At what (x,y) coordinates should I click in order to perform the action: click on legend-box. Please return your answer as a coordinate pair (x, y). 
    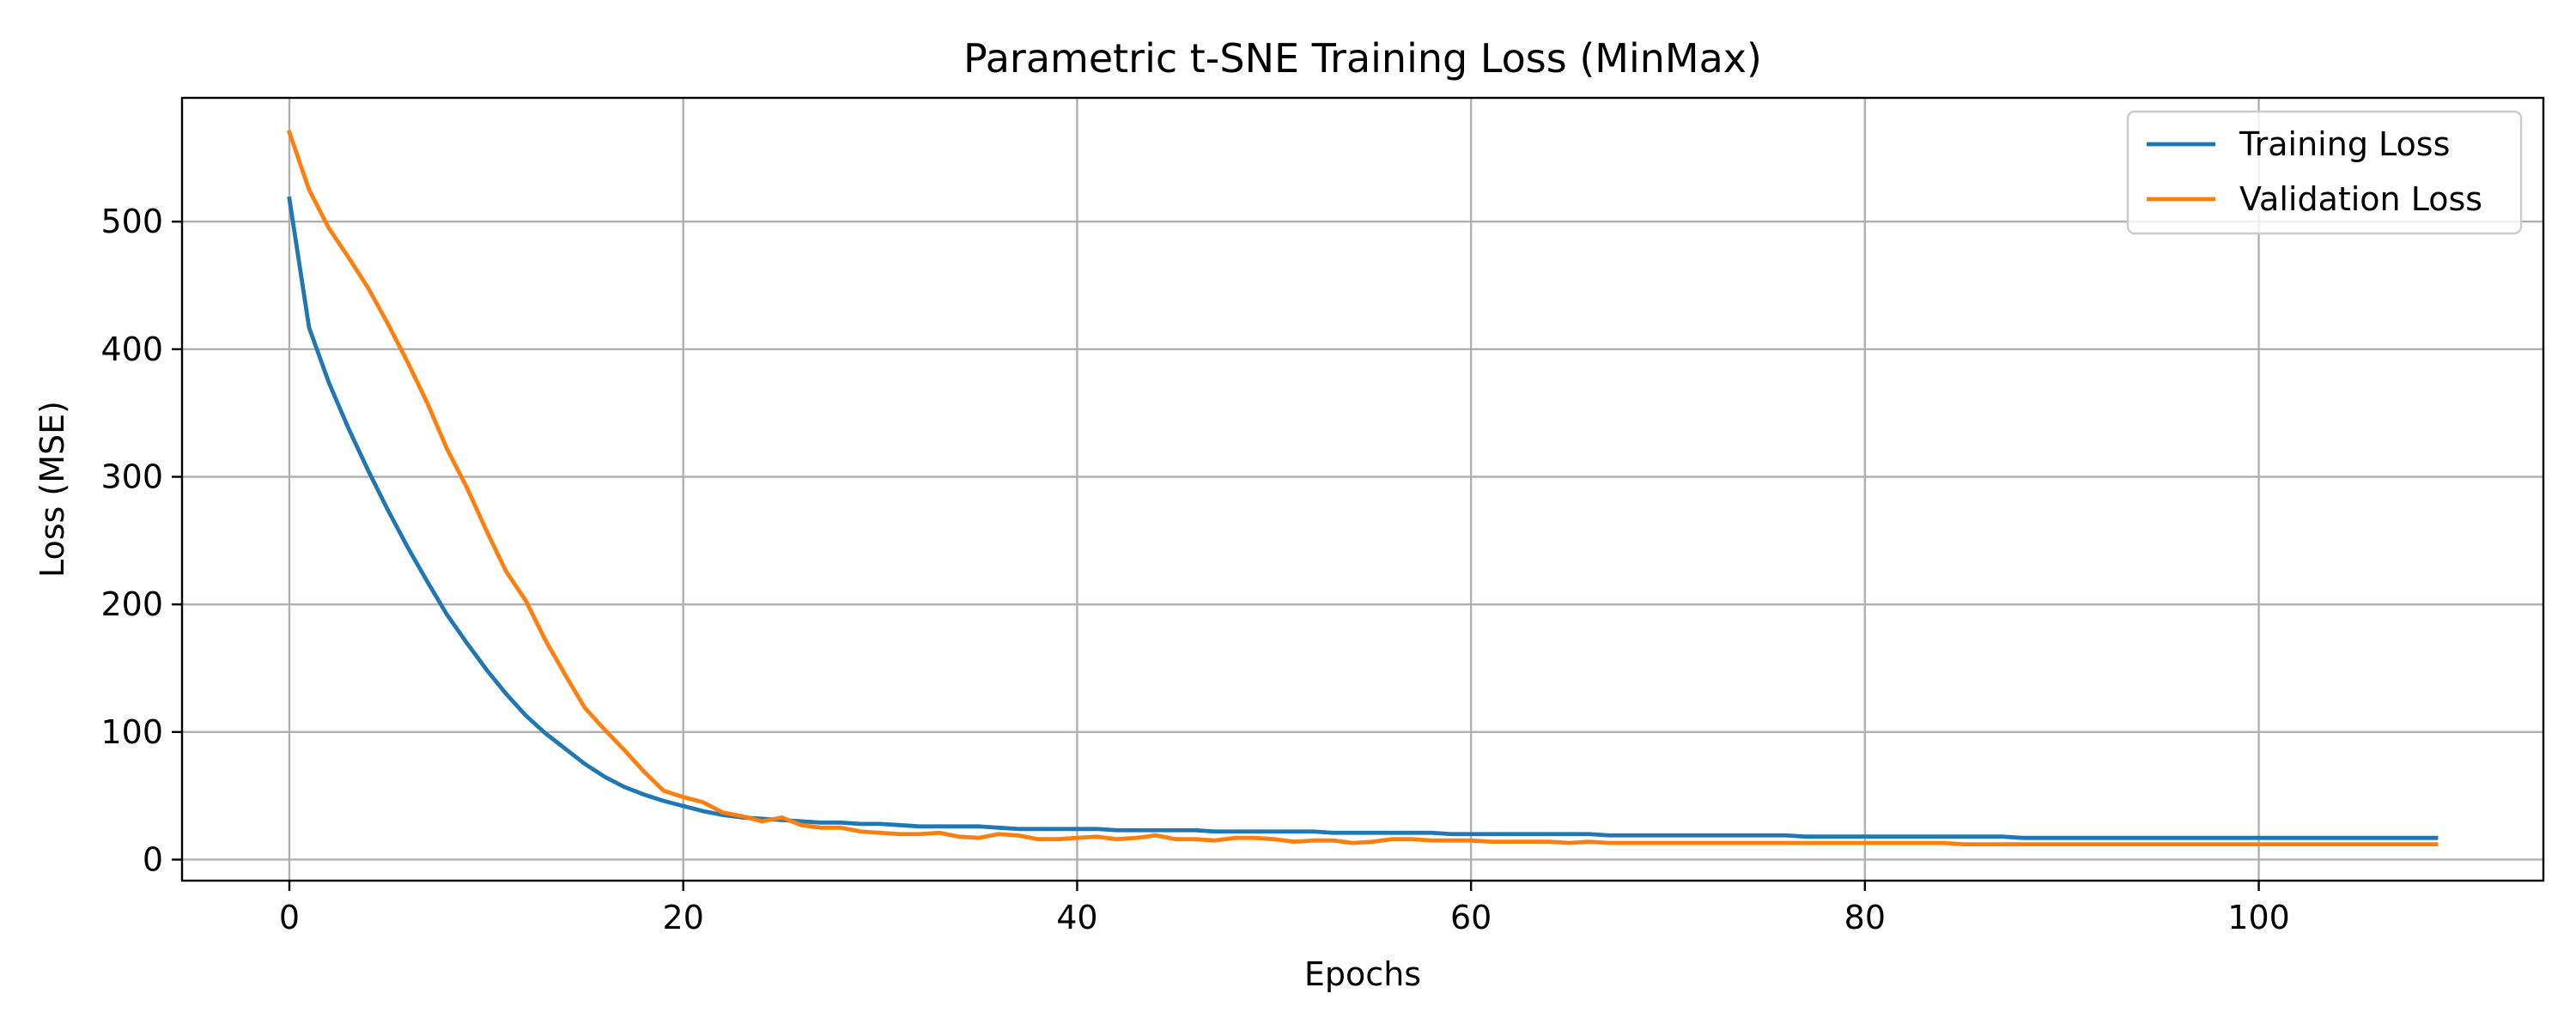
    Looking at the image, I should click on (2324, 172).